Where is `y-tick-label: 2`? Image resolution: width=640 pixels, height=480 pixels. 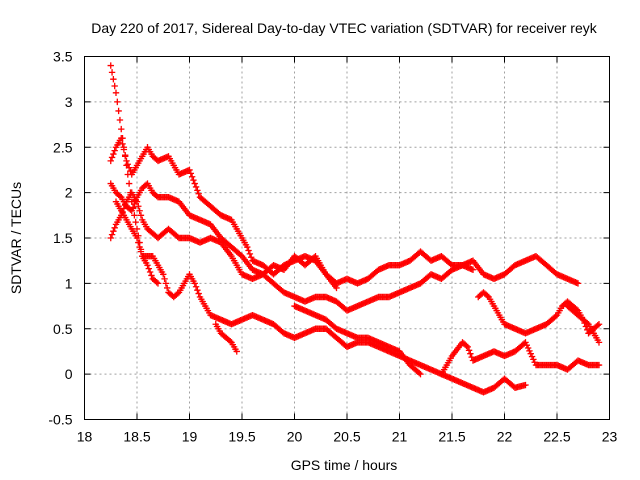
y-tick-label: 2 is located at coordinates (69, 193).